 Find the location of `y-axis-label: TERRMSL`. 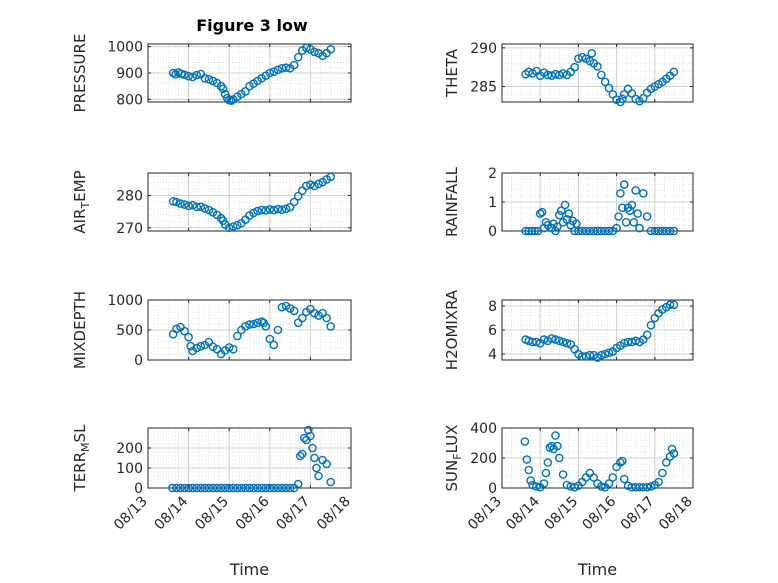

y-axis-label: TERRMSL is located at coordinates (81, 458).